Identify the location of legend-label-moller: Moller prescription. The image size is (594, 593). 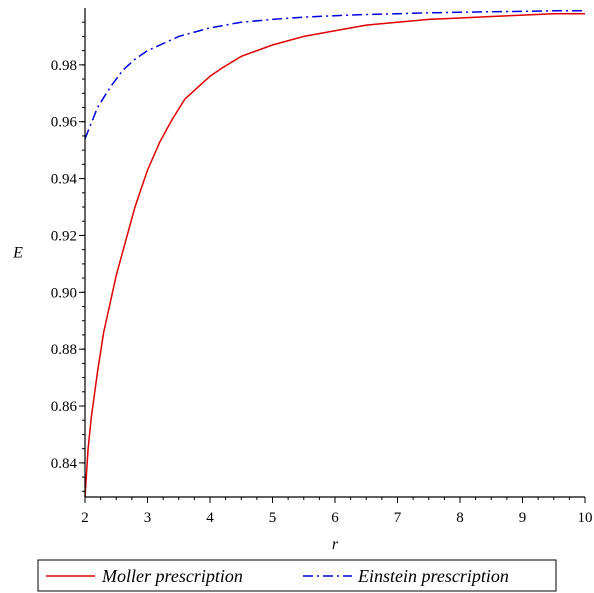
(172, 576).